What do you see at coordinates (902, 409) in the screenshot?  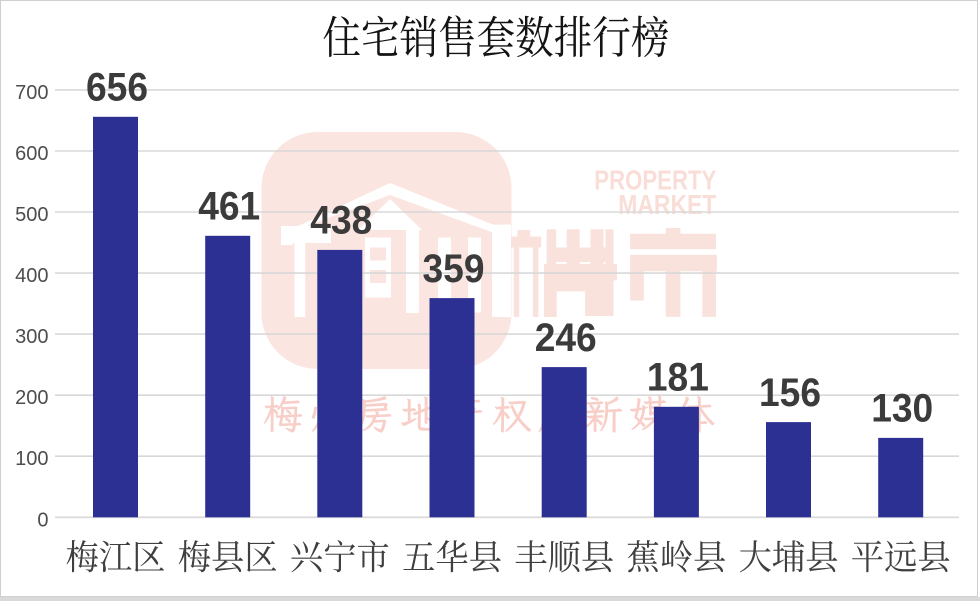 I see `svg-text: 130` at bounding box center [902, 409].